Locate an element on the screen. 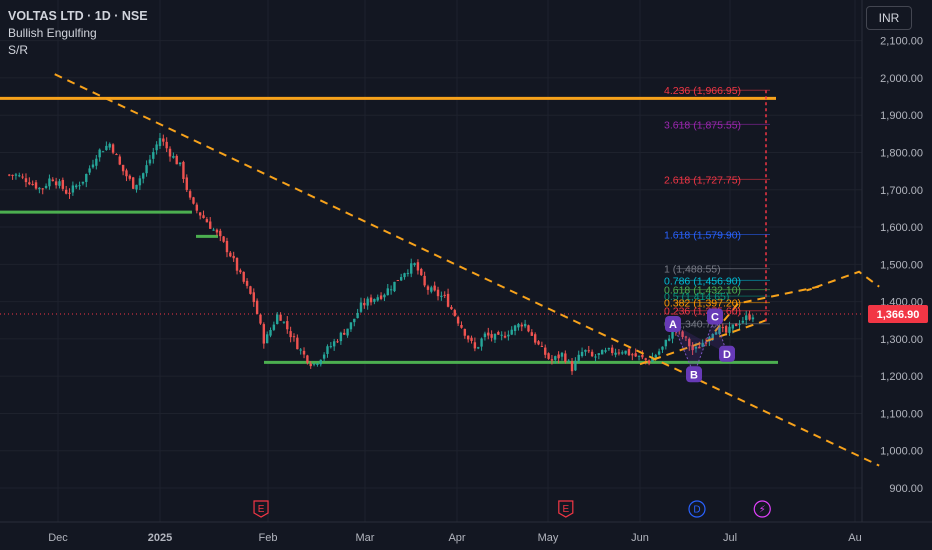  pattern-fill is located at coordinates (700, 345).